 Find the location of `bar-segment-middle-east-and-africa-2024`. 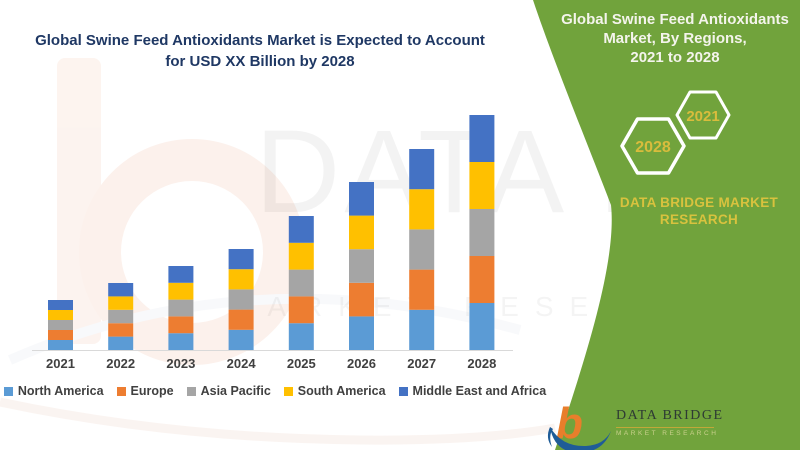

bar-segment-middle-east-and-africa-2024 is located at coordinates (241, 259).